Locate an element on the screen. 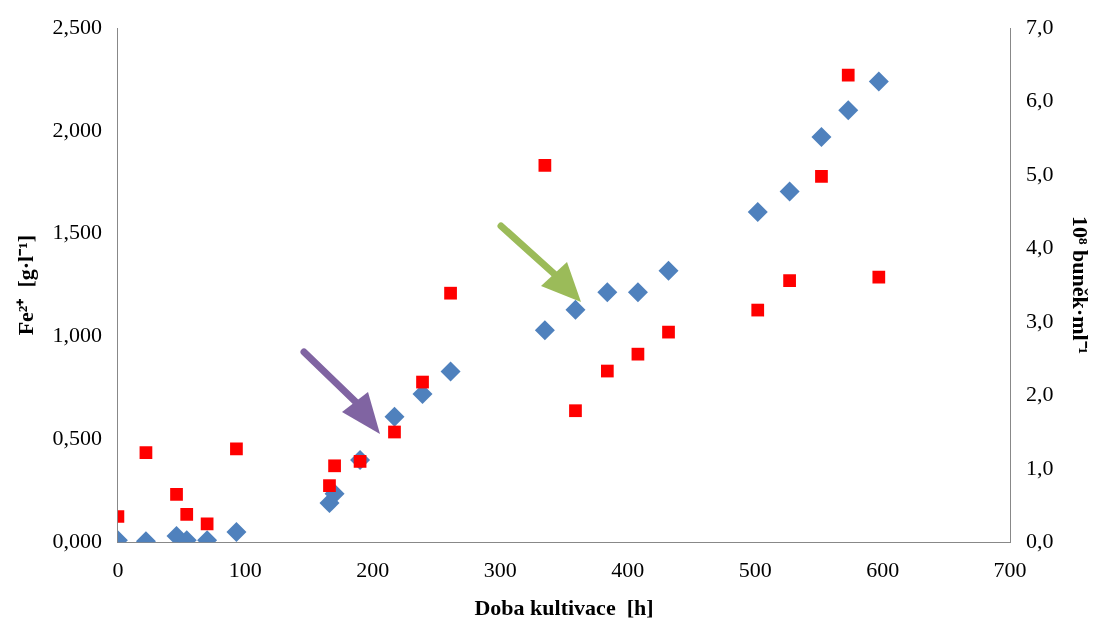 The height and width of the screenshot is (627, 1106). y2-tick-label: 5,0 is located at coordinates (1040, 173).